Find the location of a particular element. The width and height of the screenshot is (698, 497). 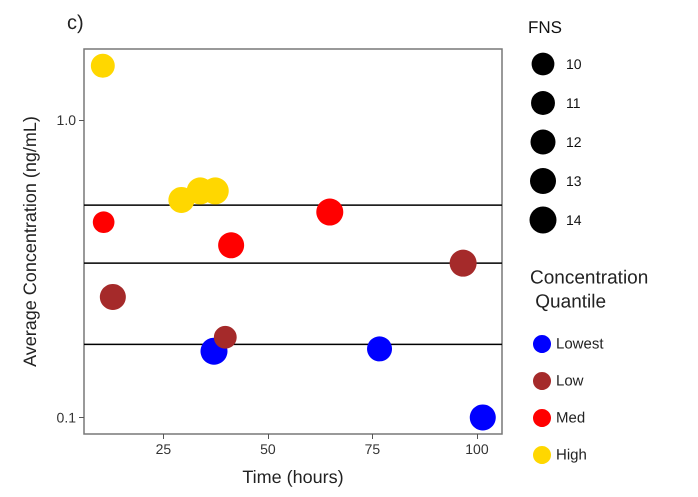

legend-label: 13 is located at coordinates (574, 180).